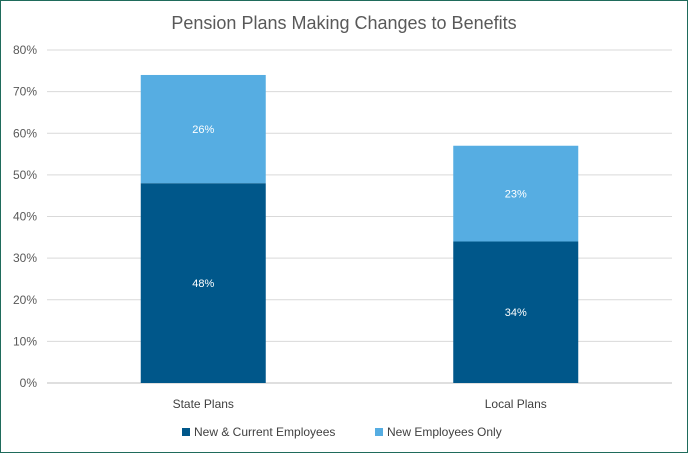 The height and width of the screenshot is (453, 688). Describe the element at coordinates (29, 383) in the screenshot. I see `y-tick-label: 0%` at that location.